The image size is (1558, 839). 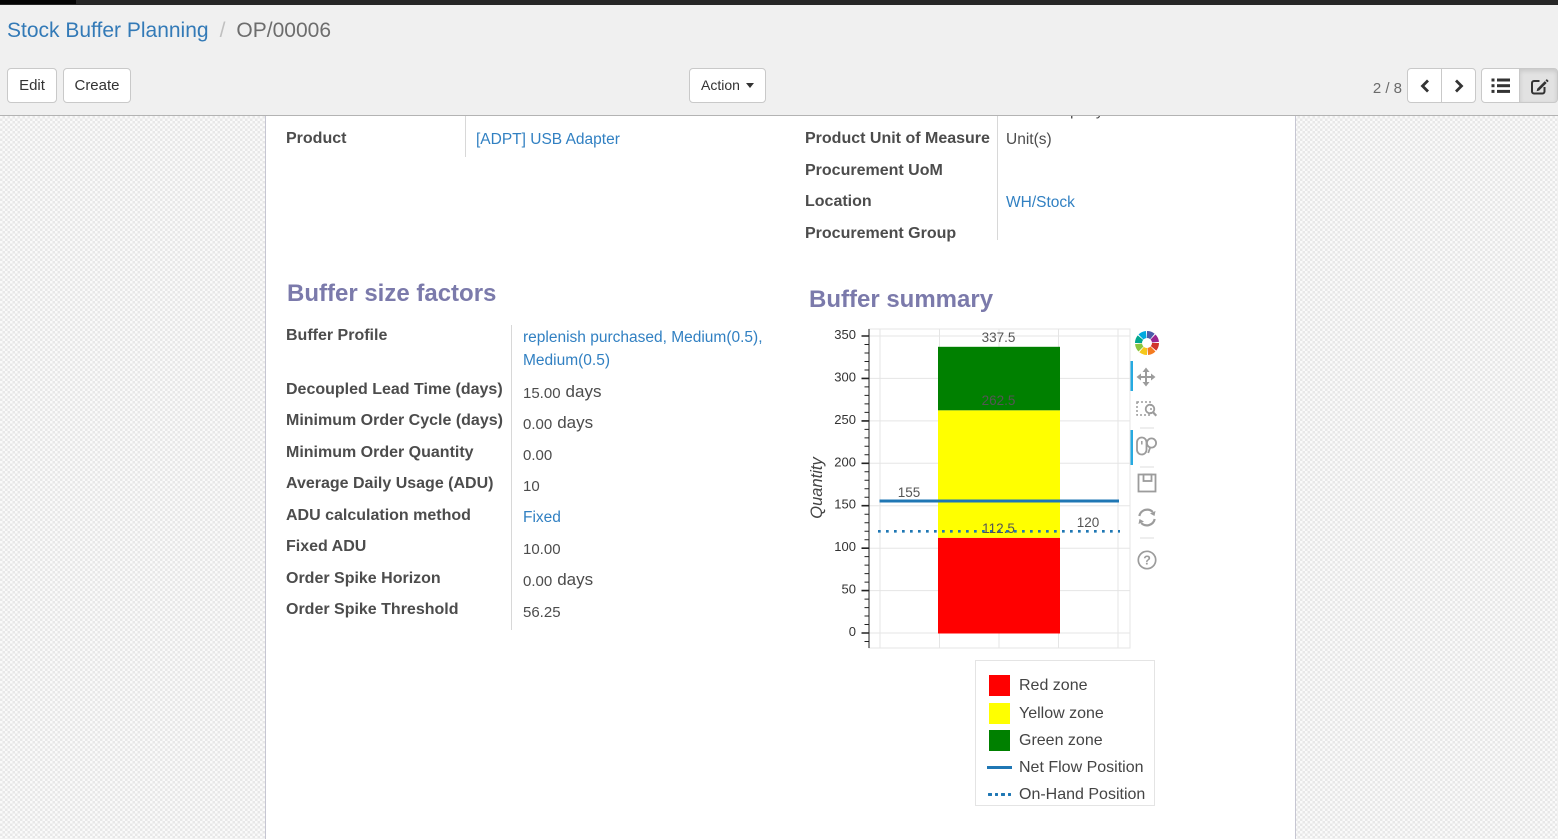 I want to click on svg-text: 200, so click(x=845, y=461).